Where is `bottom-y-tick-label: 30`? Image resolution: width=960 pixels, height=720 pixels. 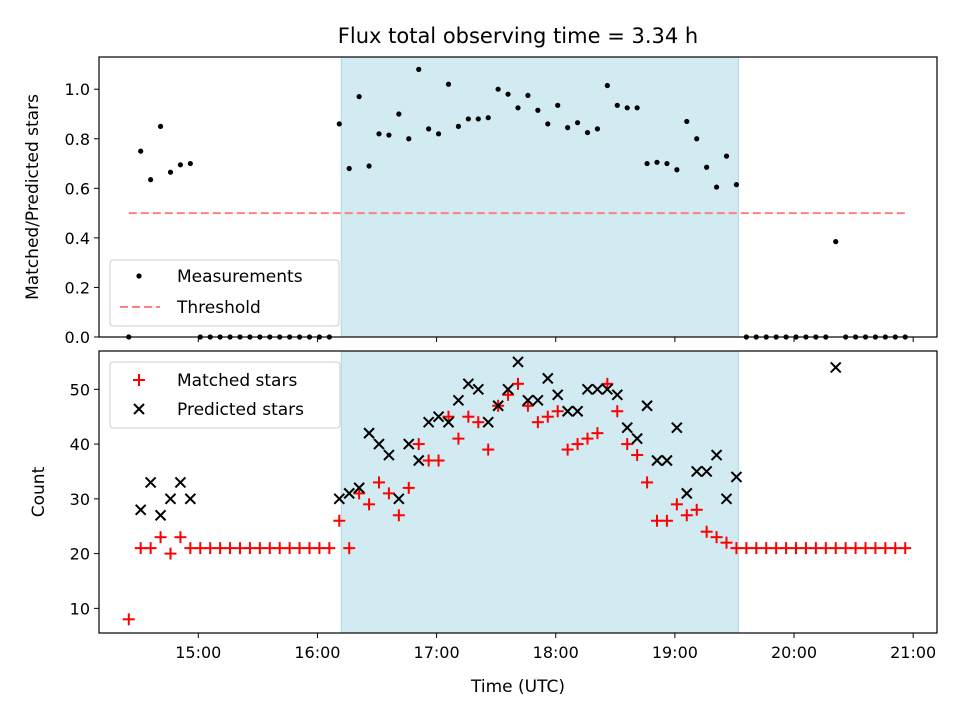 bottom-y-tick-label: 30 is located at coordinates (80, 499).